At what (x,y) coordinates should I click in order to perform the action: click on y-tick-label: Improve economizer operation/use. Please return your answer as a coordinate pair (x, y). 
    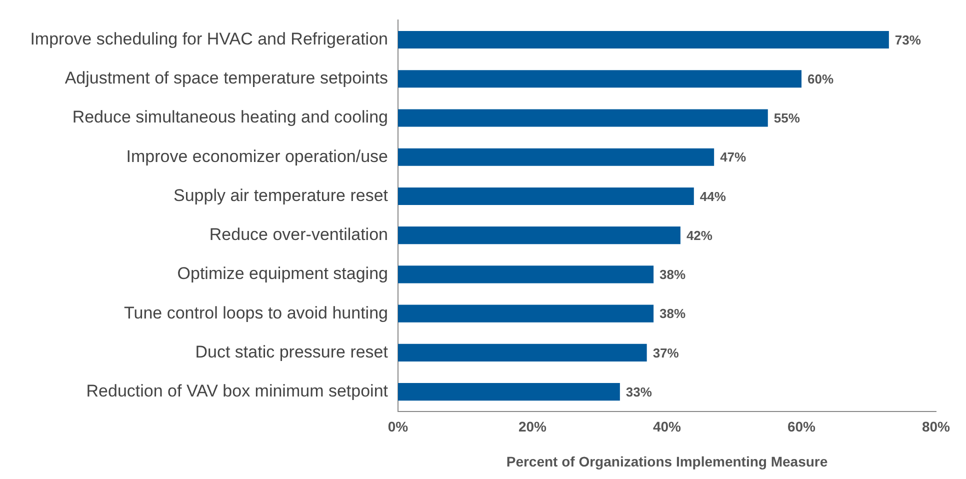
    Looking at the image, I should click on (257, 156).